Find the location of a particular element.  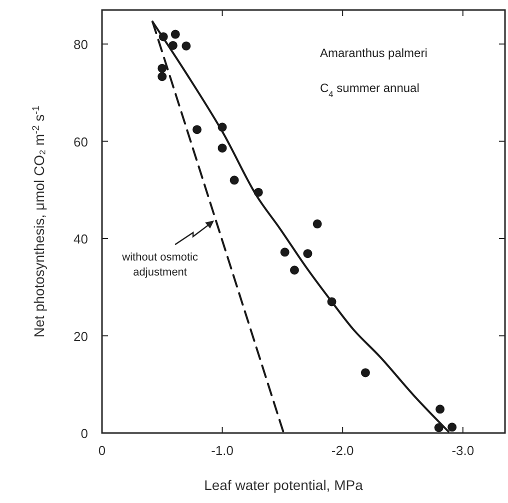

annotation: Amaranthus palmeri is located at coordinates (374, 53).